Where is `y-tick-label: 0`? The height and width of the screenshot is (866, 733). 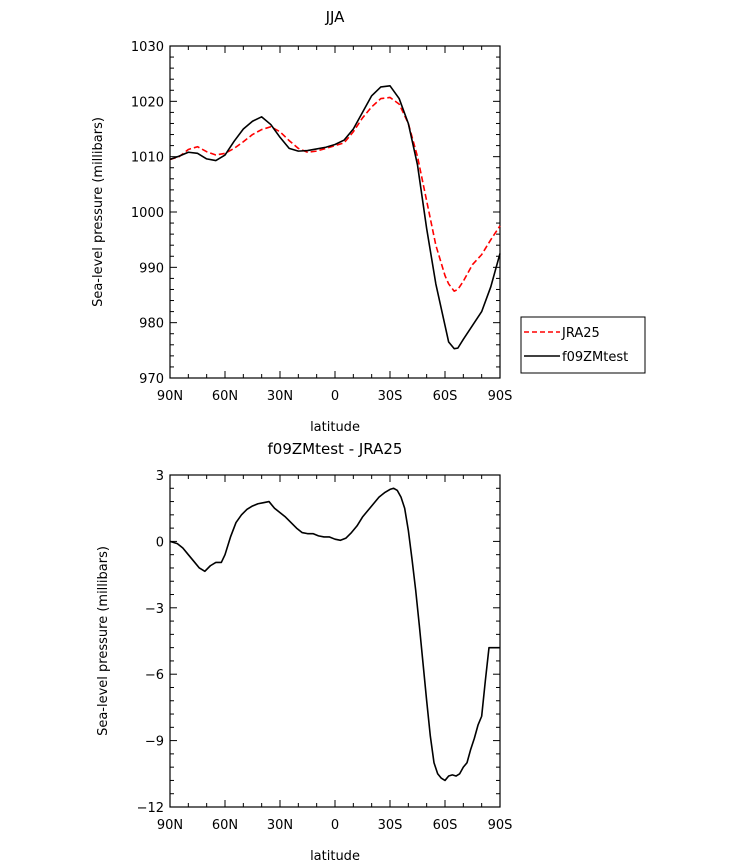
y-tick-label: 0 is located at coordinates (160, 542).